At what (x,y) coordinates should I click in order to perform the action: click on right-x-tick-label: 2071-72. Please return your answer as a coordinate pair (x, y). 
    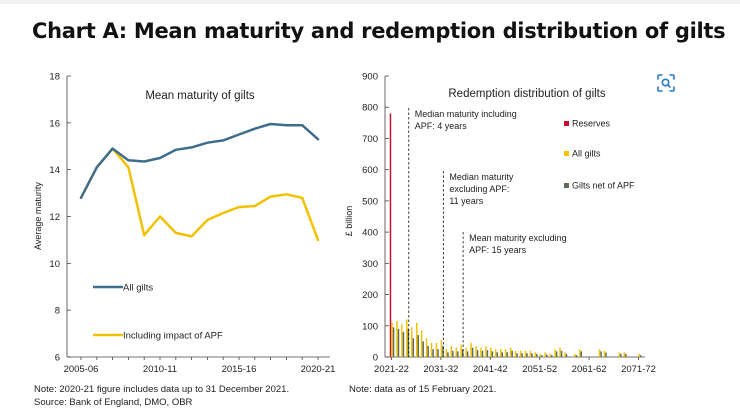
    Looking at the image, I should click on (638, 369).